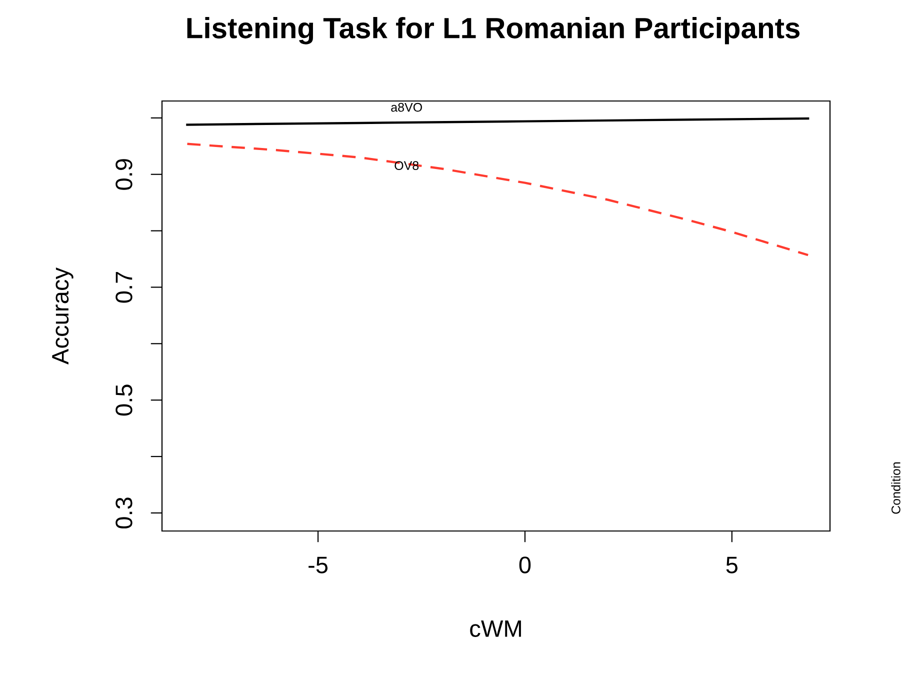 This screenshot has height=681, width=913. I want to click on y-tick-label: 0.7, so click(124, 287).